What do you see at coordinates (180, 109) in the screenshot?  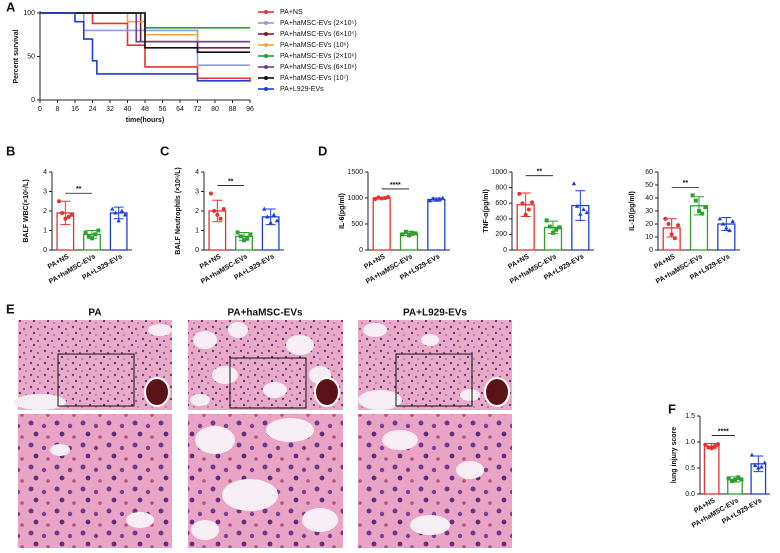 I see `x-tick-label: 64` at bounding box center [180, 109].